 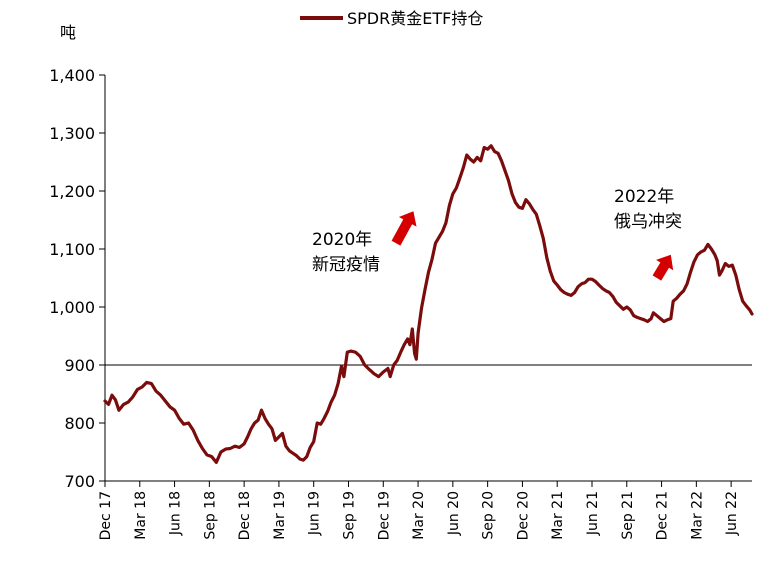 I want to click on x-tick-label: Mar 19, so click(x=280, y=515).